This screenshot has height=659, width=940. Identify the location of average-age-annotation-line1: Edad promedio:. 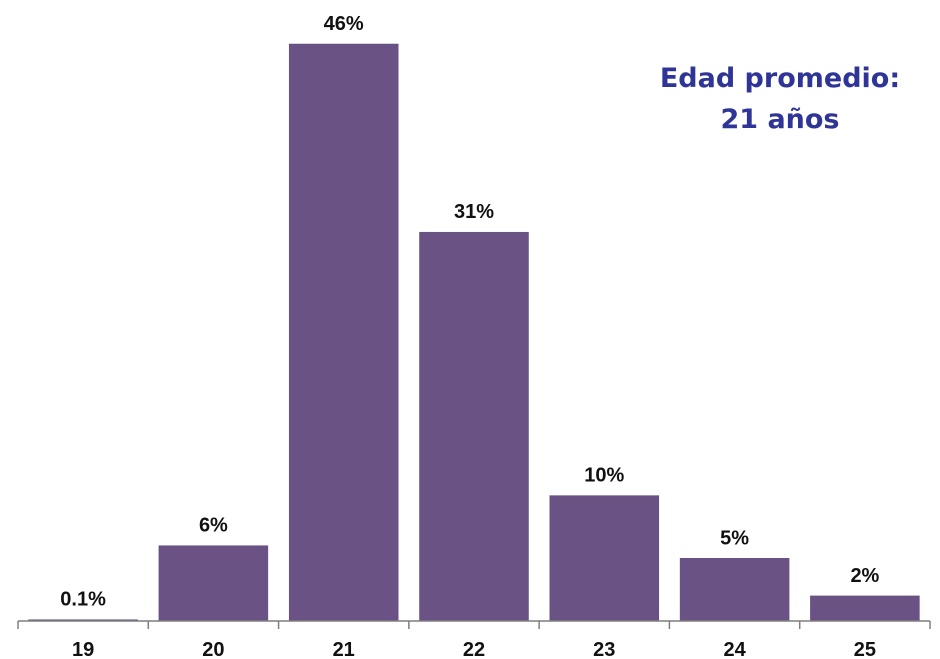
(780, 78).